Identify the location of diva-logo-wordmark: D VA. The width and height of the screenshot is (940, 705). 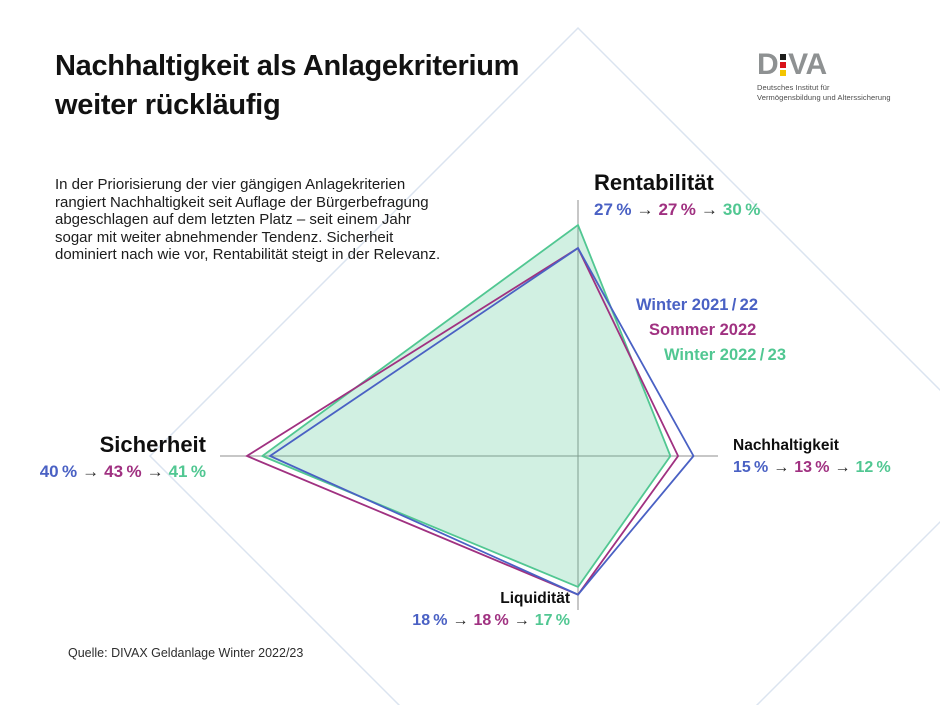
(824, 64).